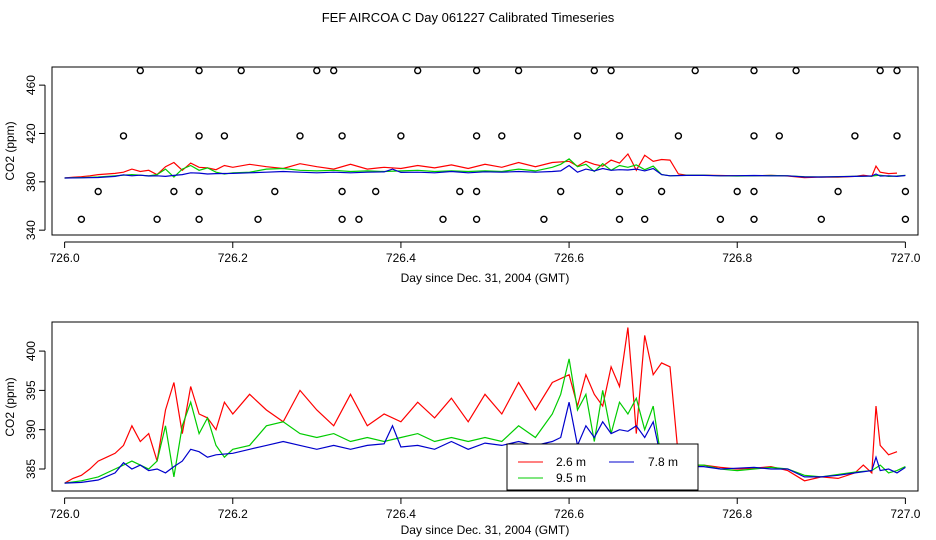 The width and height of the screenshot is (936, 540). I want to click on top-x-tick-label: 726.6, so click(569, 258).